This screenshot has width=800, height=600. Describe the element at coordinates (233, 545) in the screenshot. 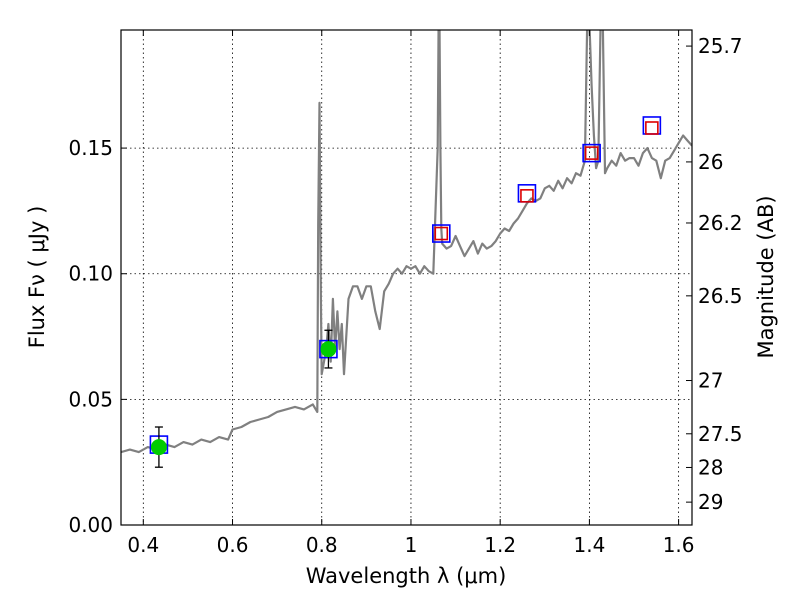

I see `x-tick-label: 0.6` at that location.